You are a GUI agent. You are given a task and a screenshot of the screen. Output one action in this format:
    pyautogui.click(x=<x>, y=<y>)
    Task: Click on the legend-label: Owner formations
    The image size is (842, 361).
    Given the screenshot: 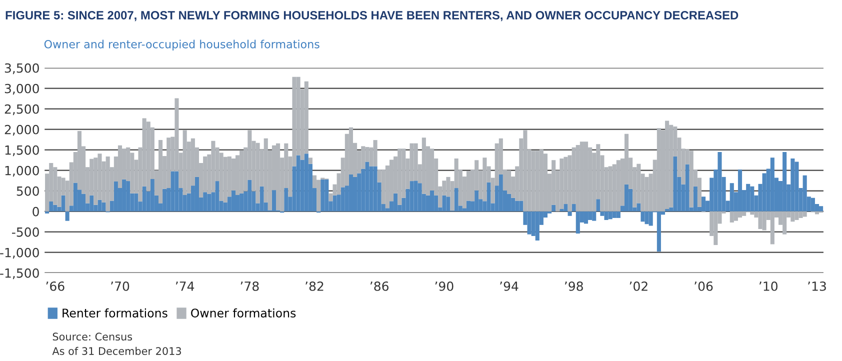 What is the action you would take?
    pyautogui.click(x=243, y=313)
    